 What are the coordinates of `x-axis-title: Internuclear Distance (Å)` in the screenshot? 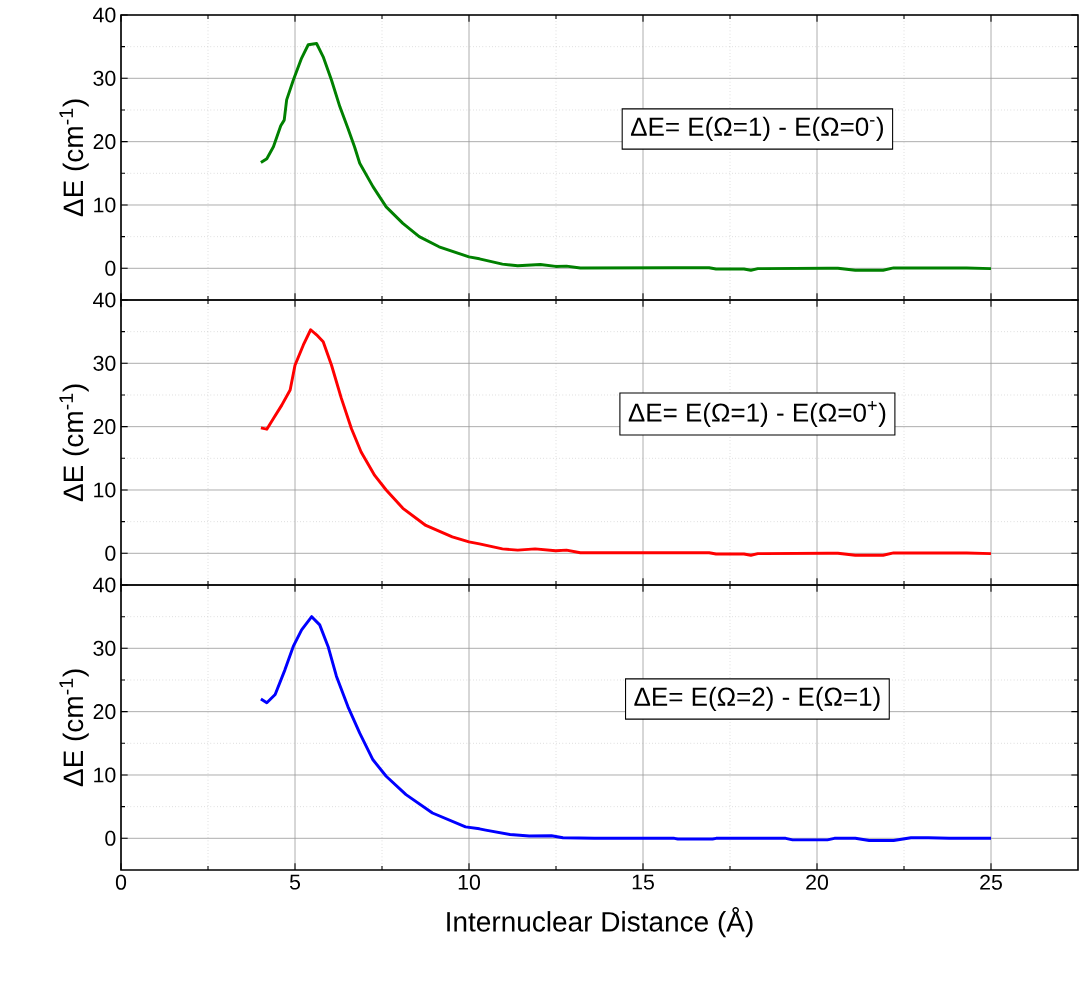 It's located at (600, 922).